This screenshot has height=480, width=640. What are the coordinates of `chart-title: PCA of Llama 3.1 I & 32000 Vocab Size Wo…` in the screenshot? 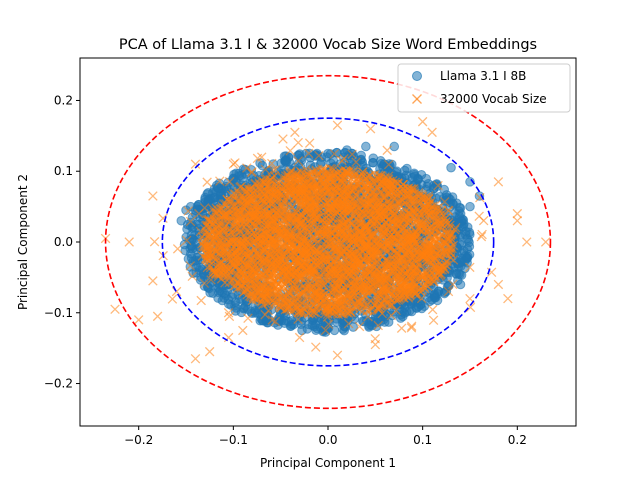 It's located at (328, 45).